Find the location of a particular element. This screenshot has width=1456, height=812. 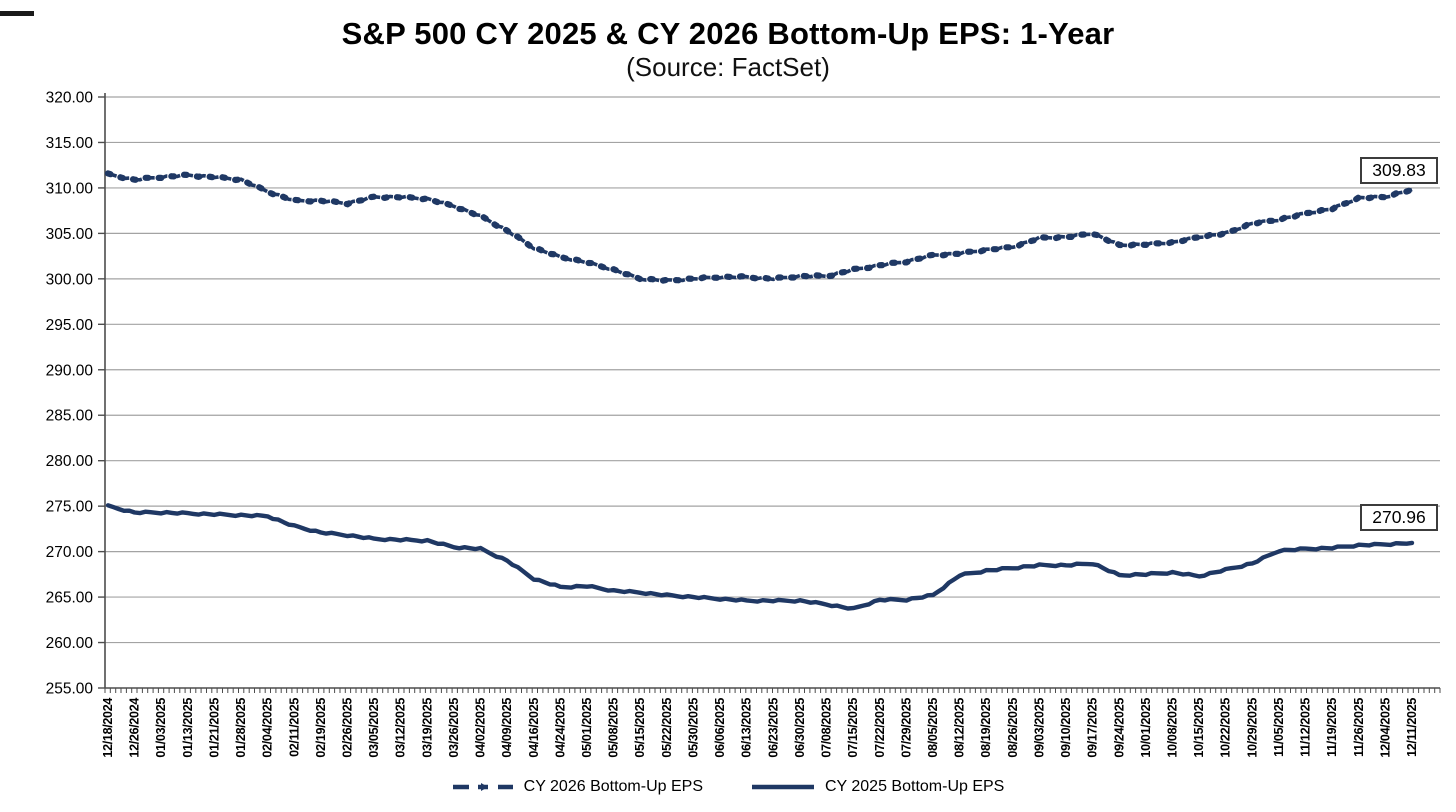

x-axis-label: 05/08/2025 is located at coordinates (614, 728).